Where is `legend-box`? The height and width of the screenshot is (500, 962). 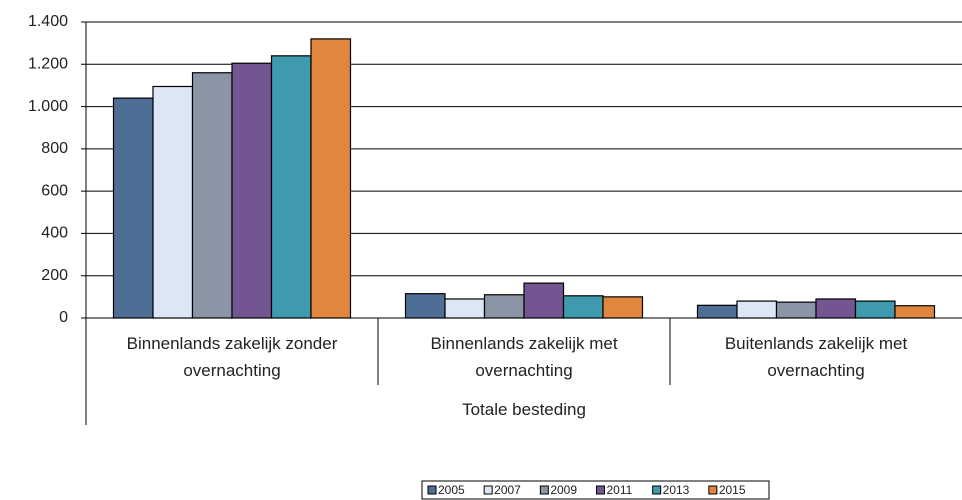
legend-box is located at coordinates (595, 490).